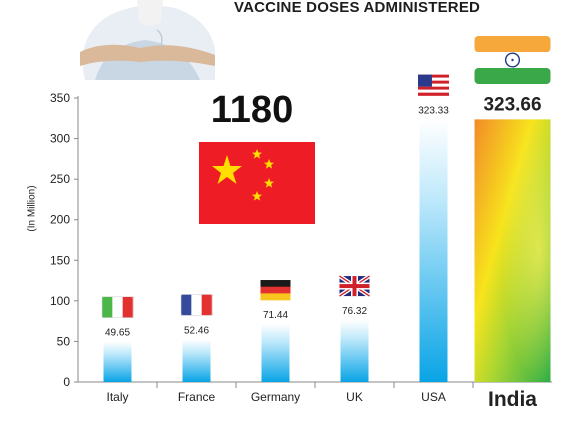  Describe the element at coordinates (512, 104) in the screenshot. I see `value-label-india: 323.66` at that location.